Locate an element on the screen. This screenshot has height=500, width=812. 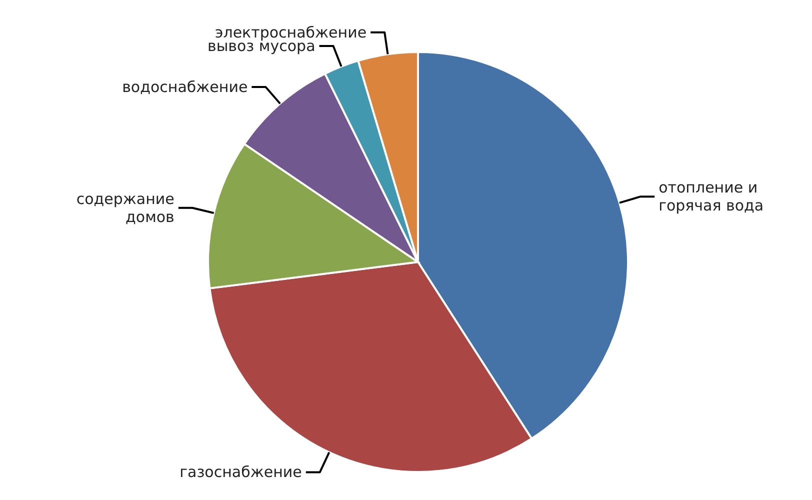
slice-label: отопление и горячая вода is located at coordinates (711, 196).